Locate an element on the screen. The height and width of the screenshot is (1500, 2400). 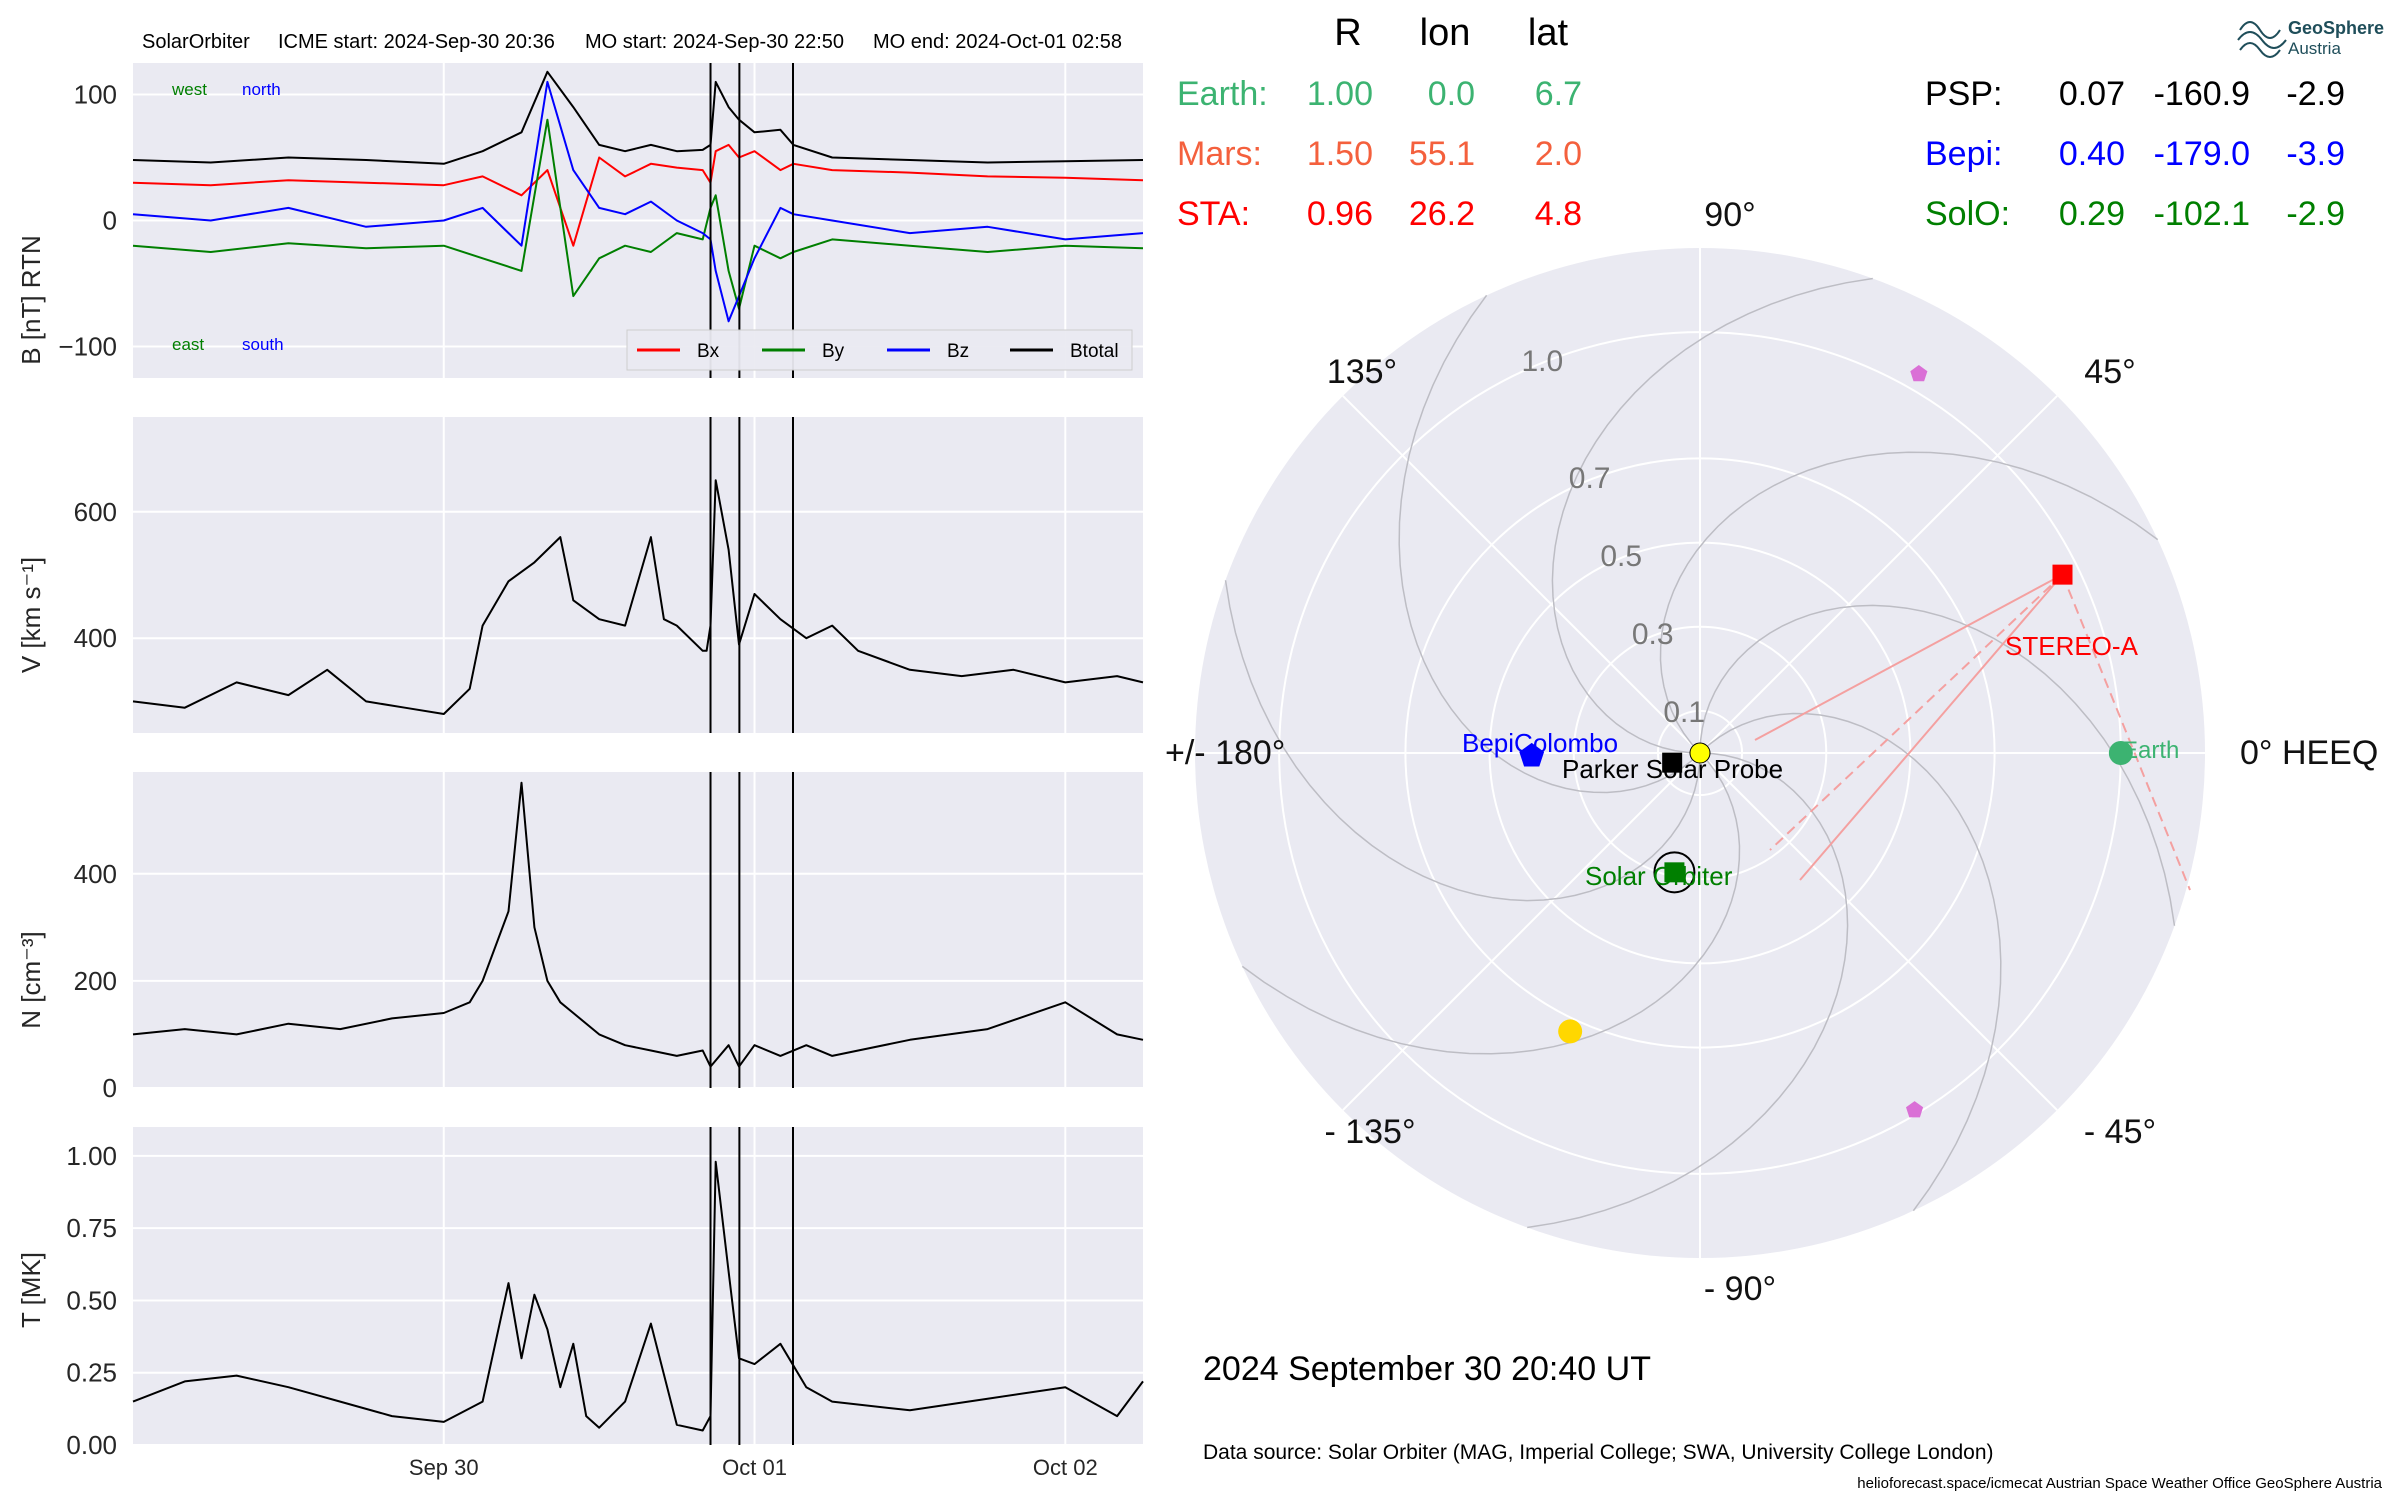
x-tick-label: Oct 02 is located at coordinates (1065, 1467).